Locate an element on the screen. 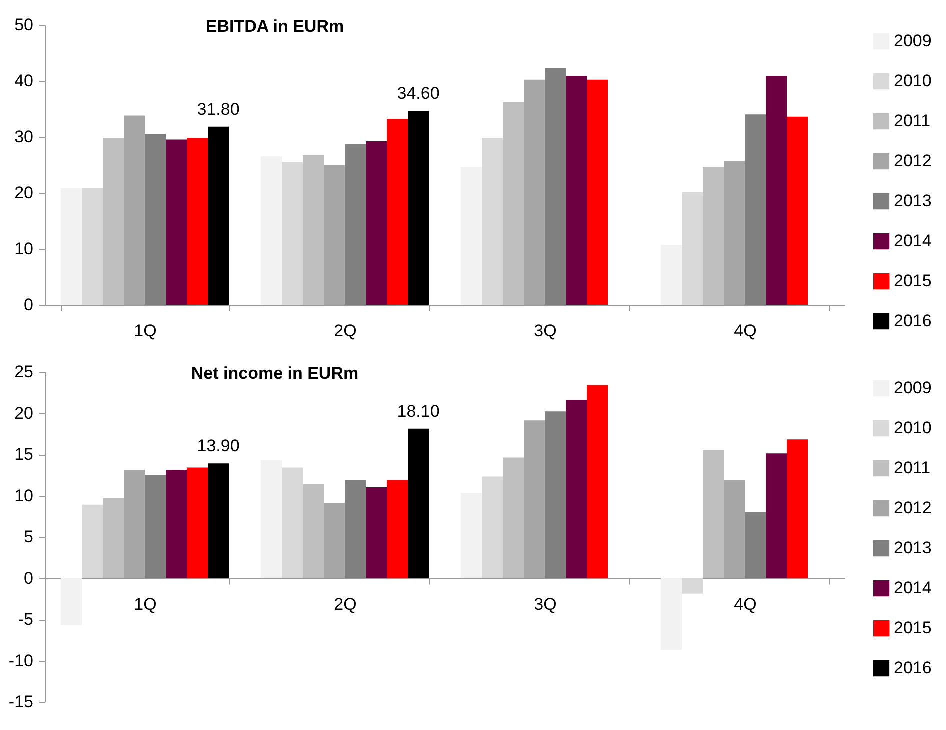  y-tick-label: -10 is located at coordinates (21, 660).